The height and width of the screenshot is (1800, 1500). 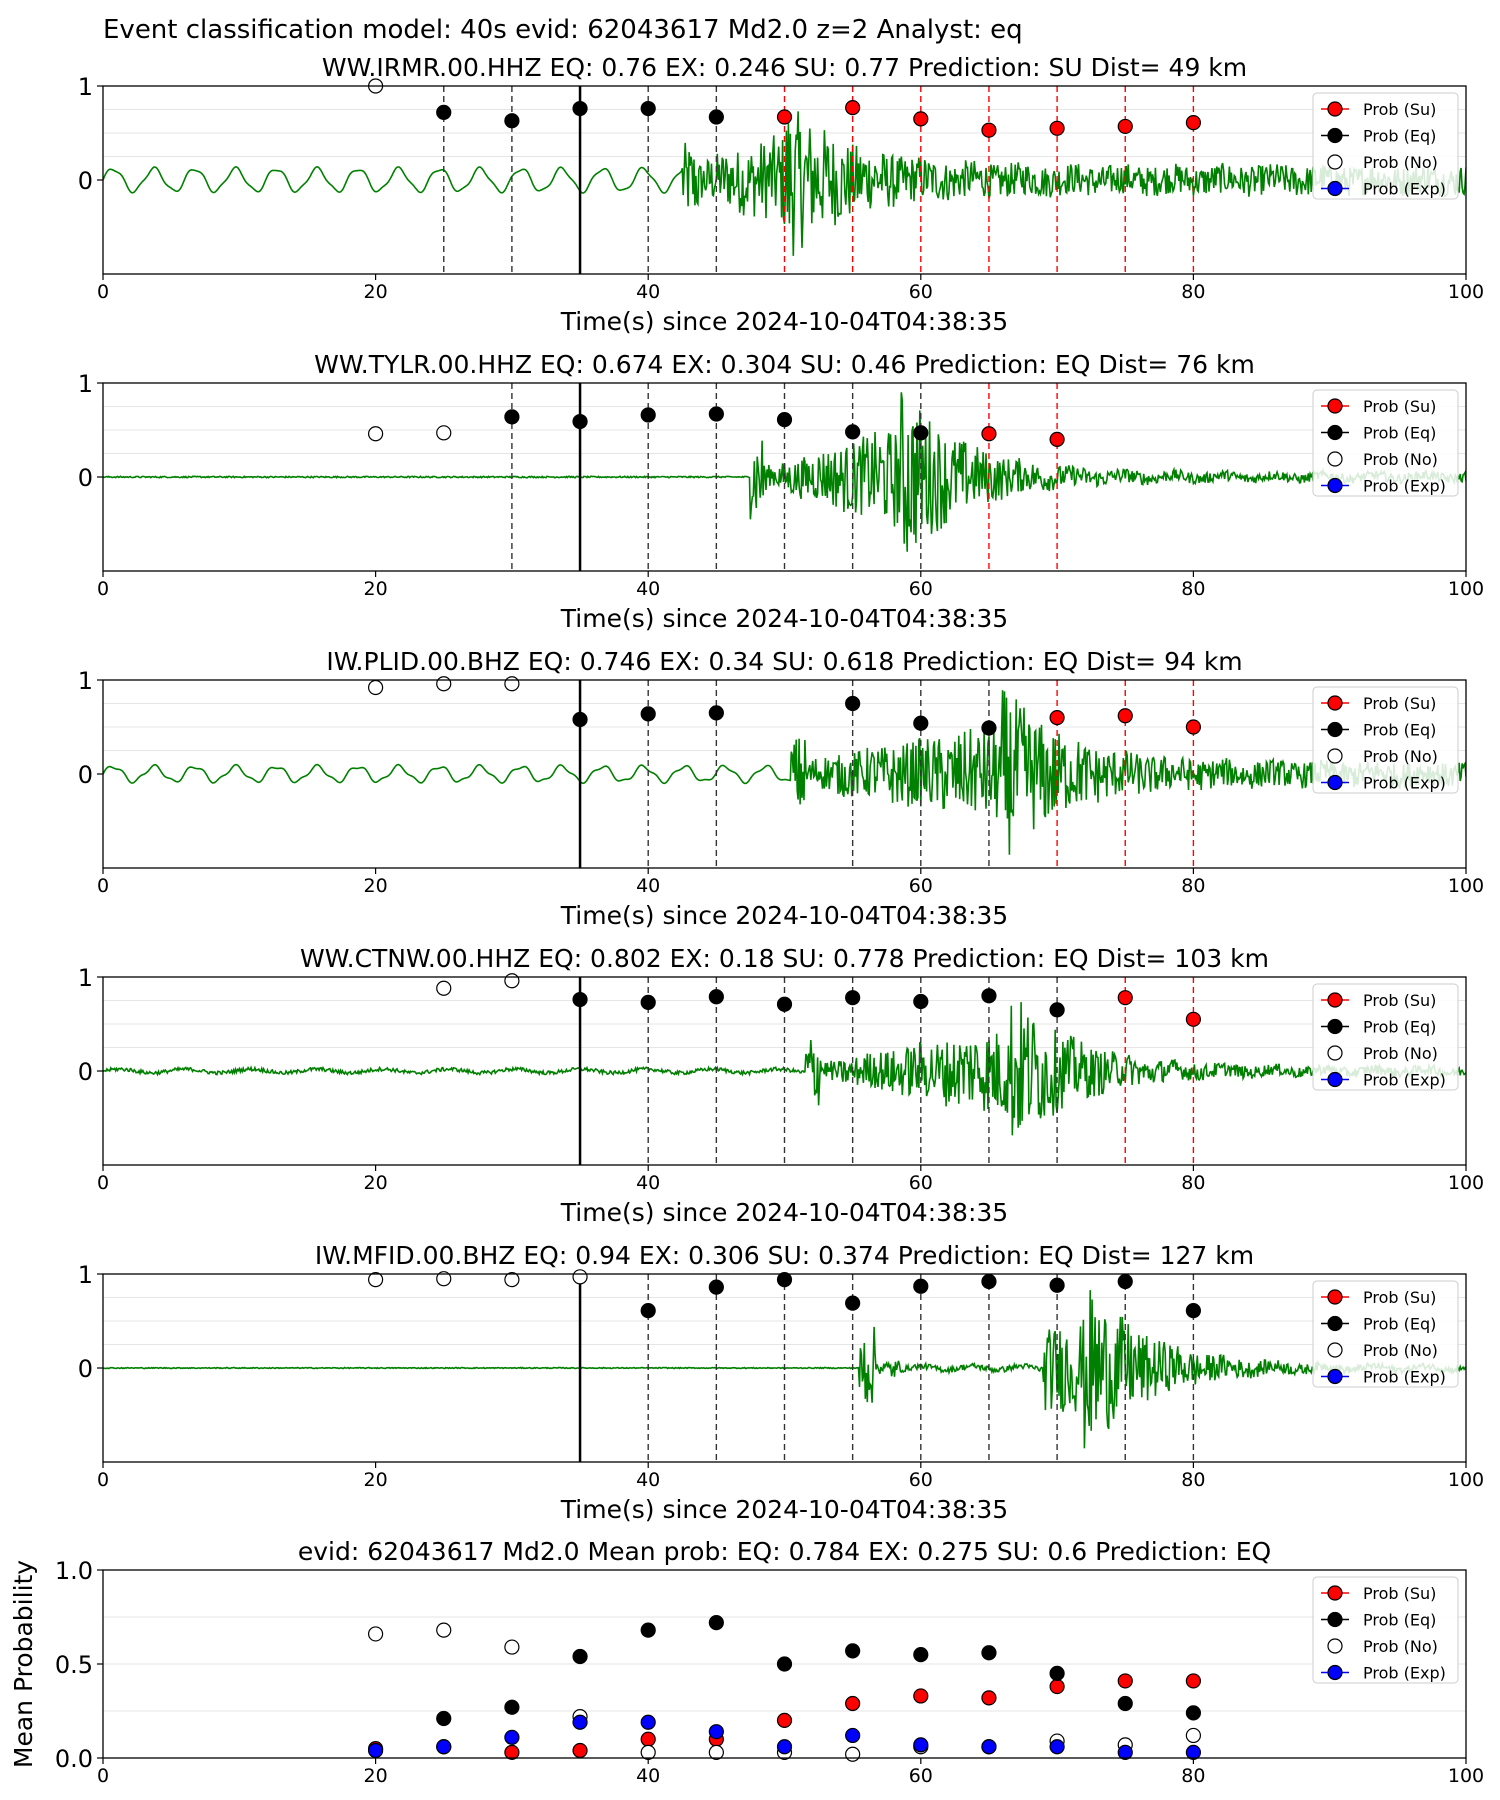 I want to click on y-axis-label: Mean Probability, so click(x=23, y=1664).